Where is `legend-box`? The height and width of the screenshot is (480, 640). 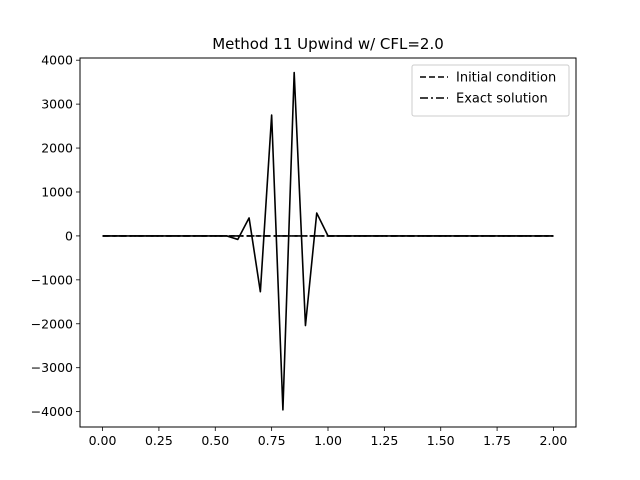 legend-box is located at coordinates (490, 90).